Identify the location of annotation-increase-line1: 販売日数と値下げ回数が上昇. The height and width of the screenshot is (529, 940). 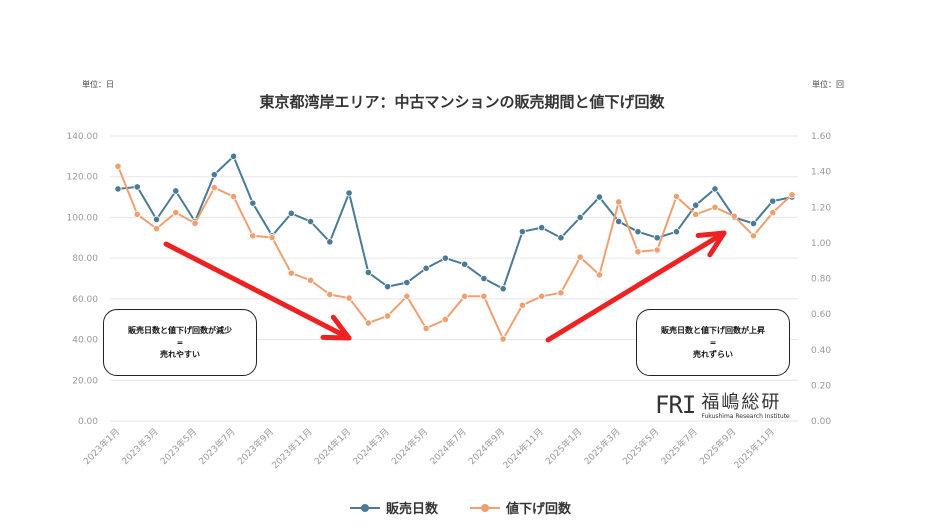
(713, 330).